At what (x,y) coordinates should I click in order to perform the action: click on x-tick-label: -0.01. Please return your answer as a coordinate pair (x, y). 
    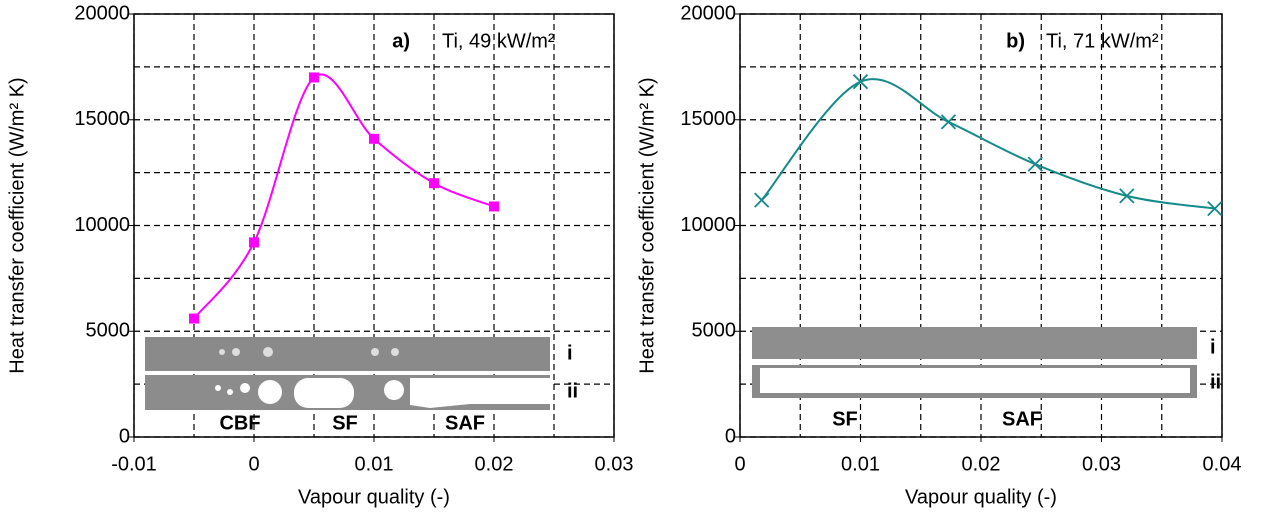
    Looking at the image, I should click on (134, 464).